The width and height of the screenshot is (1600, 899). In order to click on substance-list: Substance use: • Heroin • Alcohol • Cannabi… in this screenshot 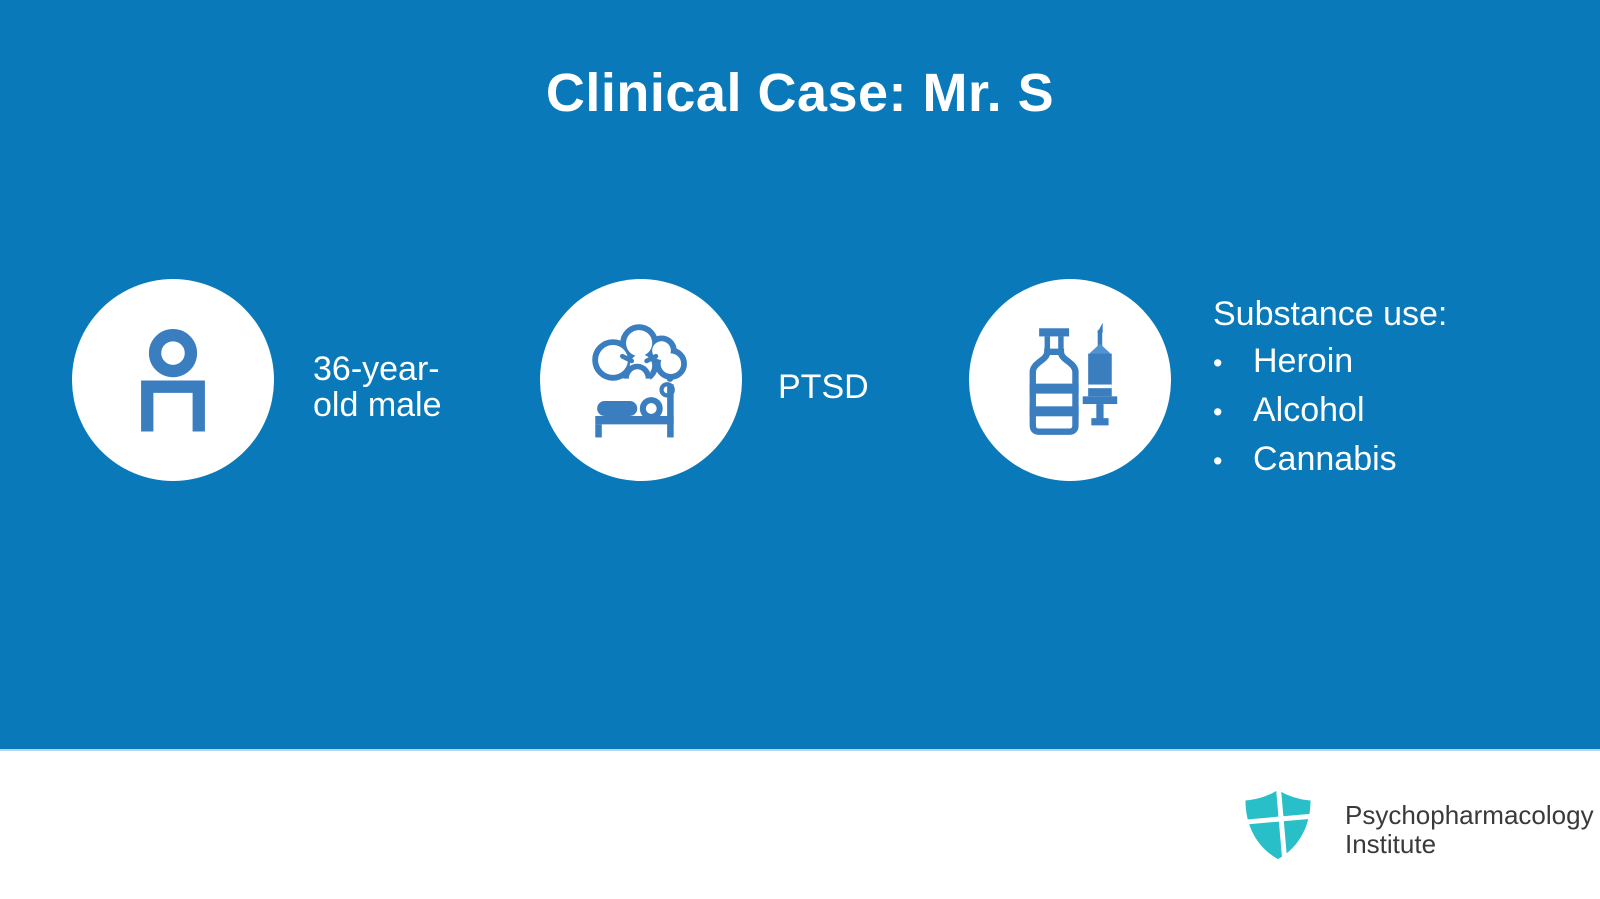, I will do `click(1330, 388)`.